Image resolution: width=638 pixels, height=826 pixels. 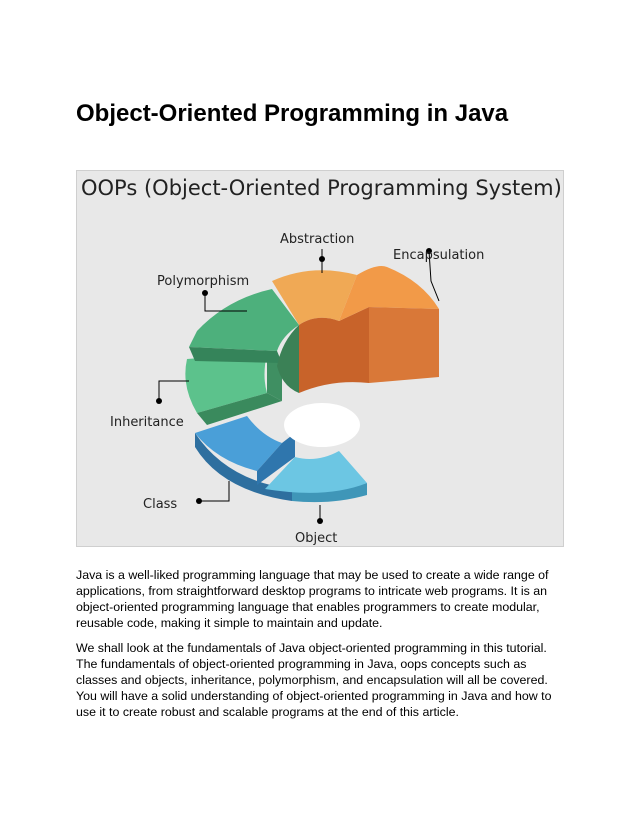 I want to click on encapsulation-callout-dot, so click(x=429, y=251).